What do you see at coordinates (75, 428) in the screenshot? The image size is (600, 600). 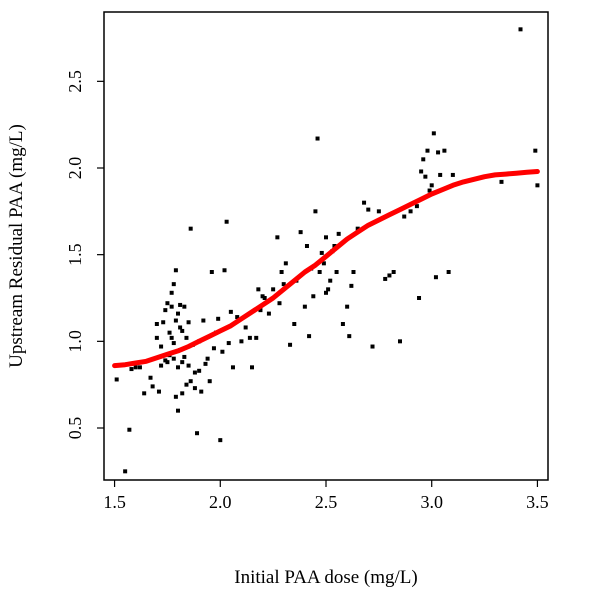 I see `y-tick-label: 0.5` at bounding box center [75, 428].